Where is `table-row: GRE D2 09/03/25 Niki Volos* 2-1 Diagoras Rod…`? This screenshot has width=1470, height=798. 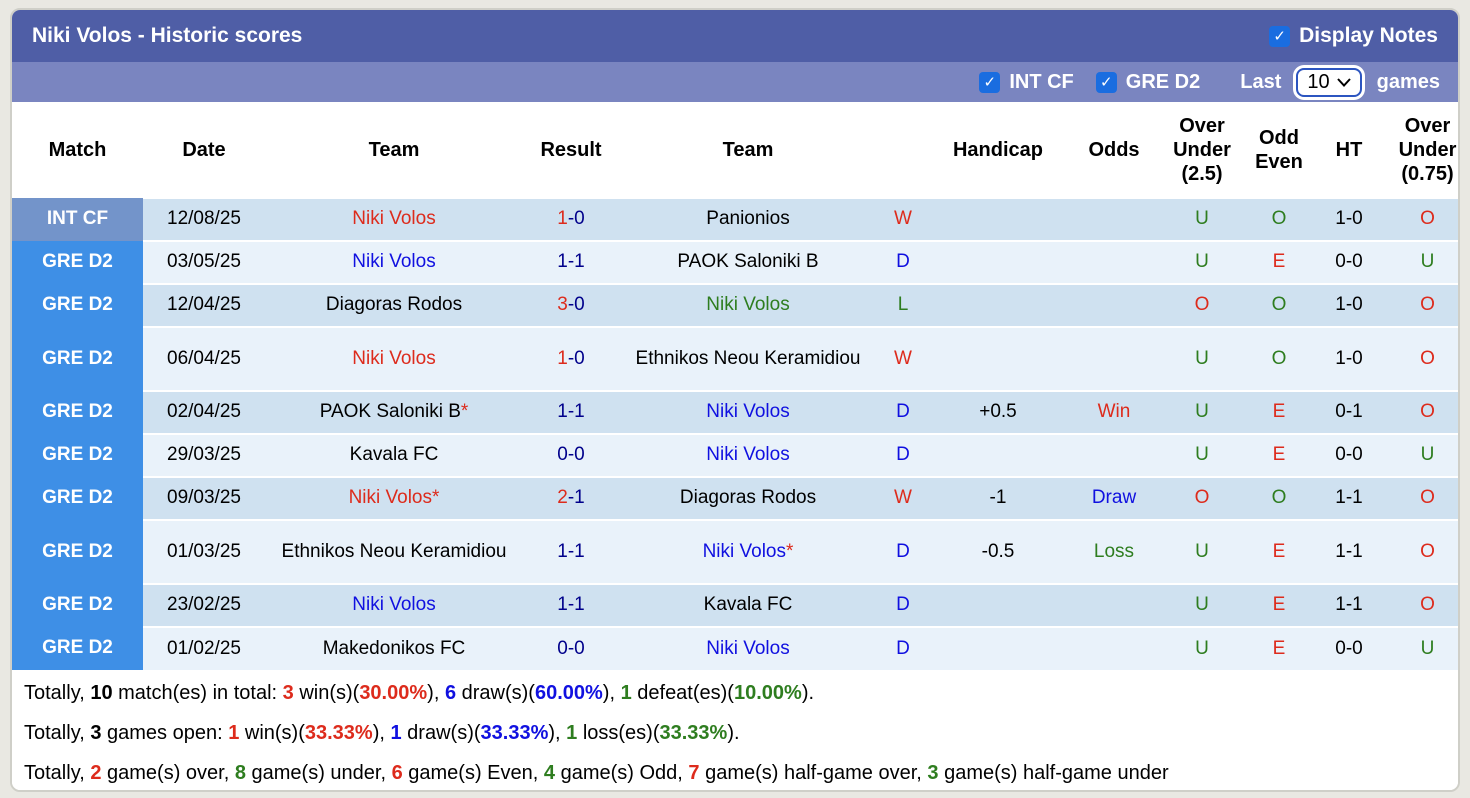 table-row: GRE D2 09/03/25 Niki Volos* 2-1 Diagoras Rod… is located at coordinates (735, 498).